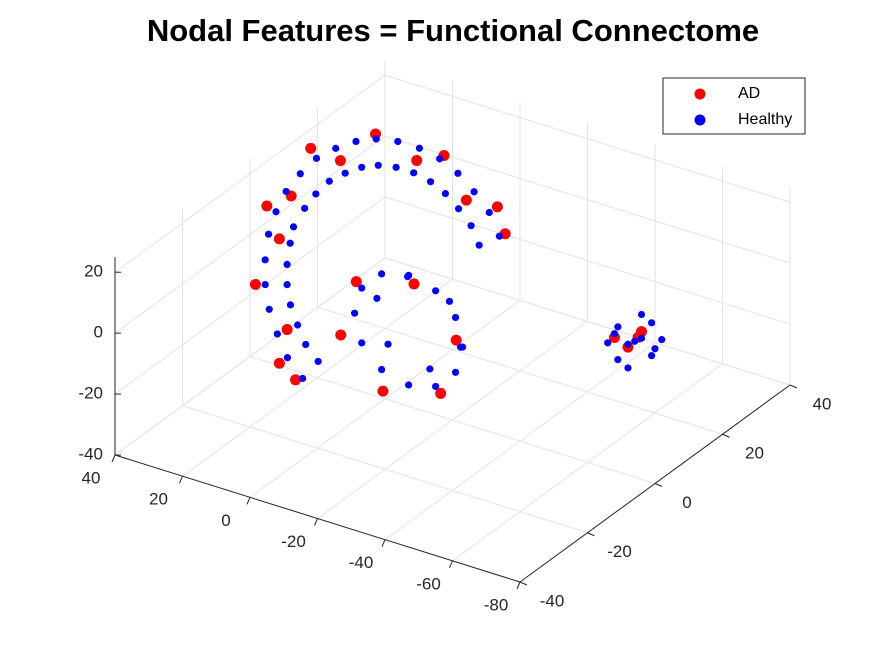 The width and height of the screenshot is (875, 656). Describe the element at coordinates (686, 502) in the screenshot. I see `y-tick-label: 0` at that location.